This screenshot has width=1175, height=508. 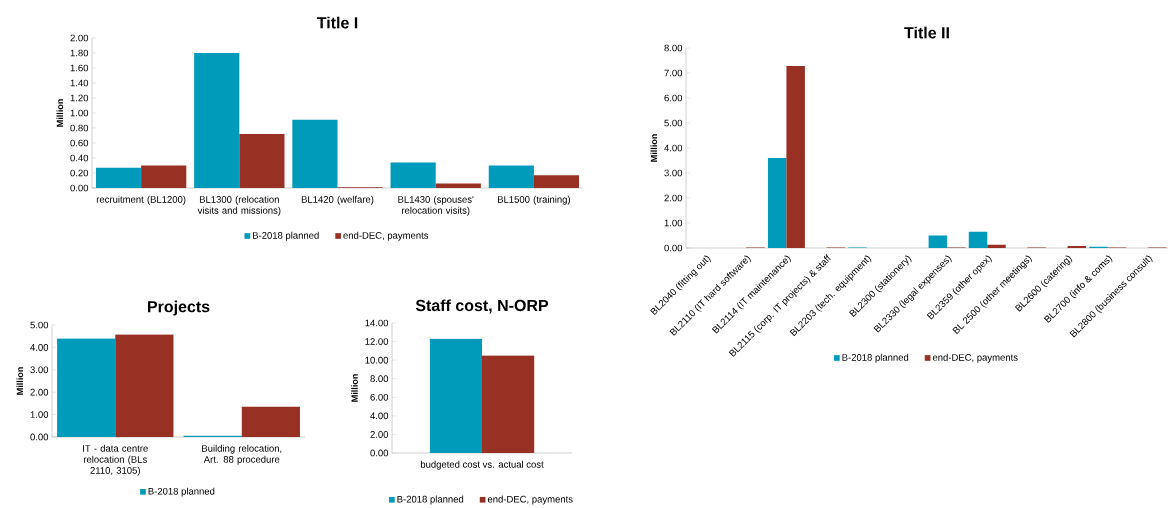 I want to click on y-tick-label: 12.00, so click(x=377, y=341).